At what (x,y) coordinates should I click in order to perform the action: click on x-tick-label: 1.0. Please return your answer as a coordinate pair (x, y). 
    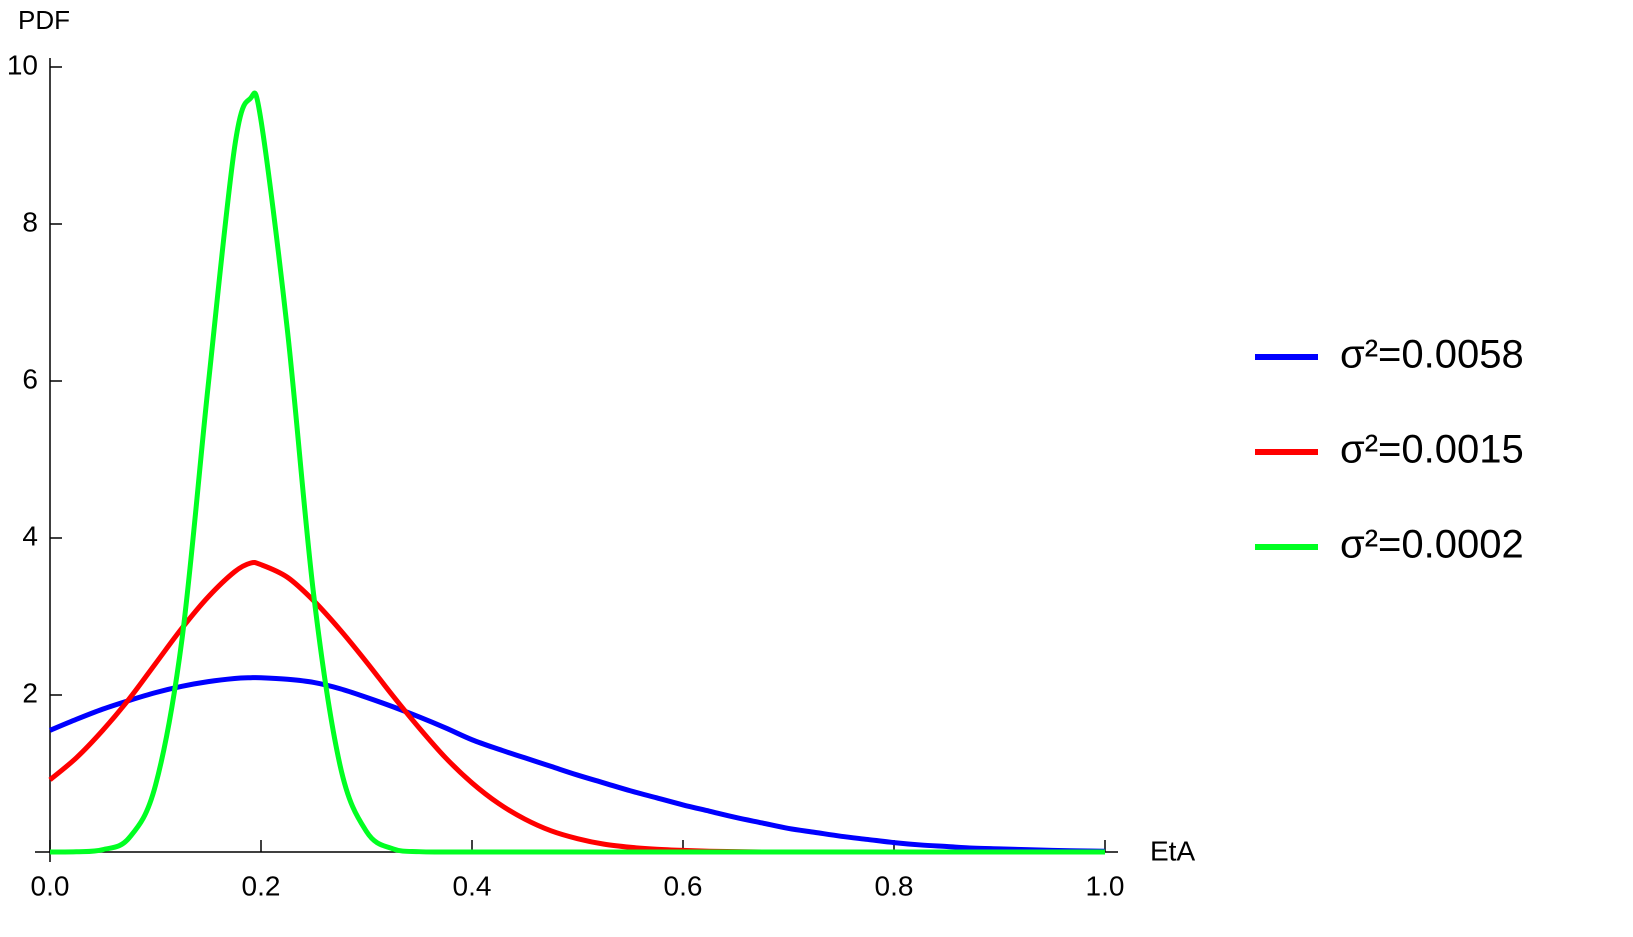
    Looking at the image, I should click on (1105, 885).